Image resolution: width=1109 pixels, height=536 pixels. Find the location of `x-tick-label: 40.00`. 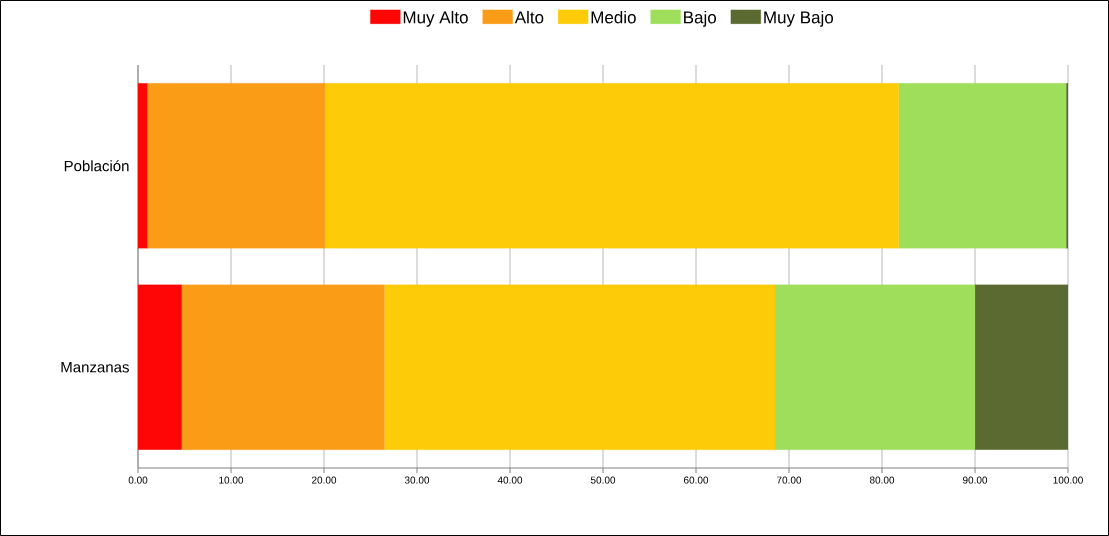

x-tick-label: 40.00 is located at coordinates (510, 480).